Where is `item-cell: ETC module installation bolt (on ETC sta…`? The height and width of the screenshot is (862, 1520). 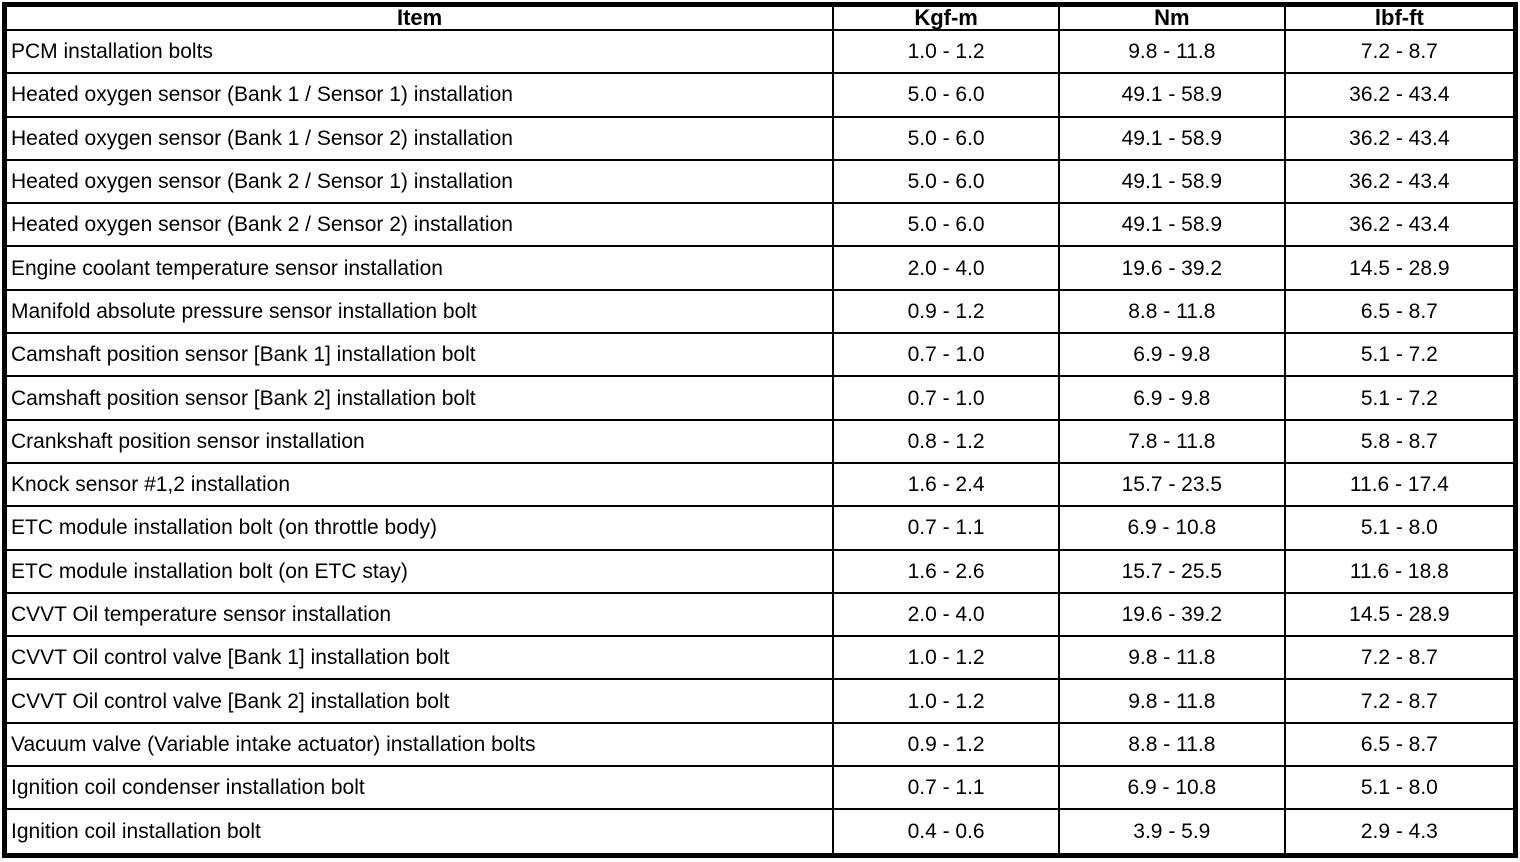 item-cell: ETC module installation bolt (on ETC sta… is located at coordinates (419, 571).